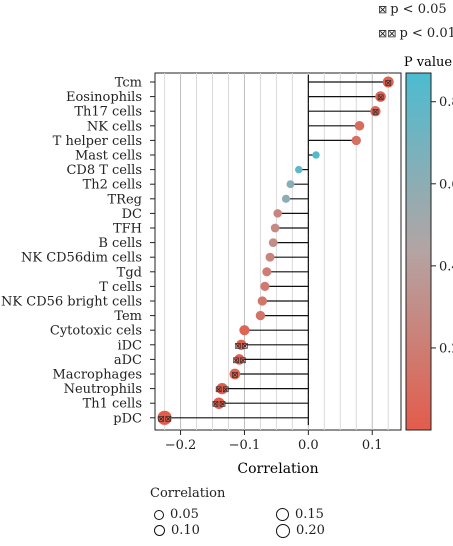  Describe the element at coordinates (446, 184) in the screenshot. I see `colorbar-tick-label: 0.6` at that location.